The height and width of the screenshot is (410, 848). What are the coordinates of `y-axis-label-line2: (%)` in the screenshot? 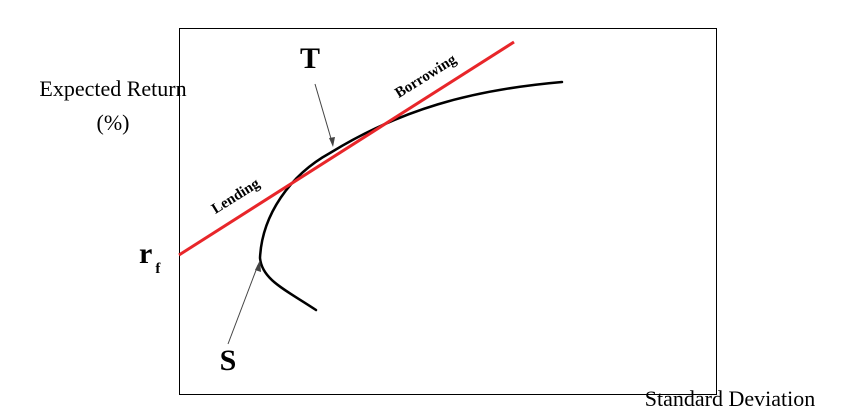 It's located at (113, 122).